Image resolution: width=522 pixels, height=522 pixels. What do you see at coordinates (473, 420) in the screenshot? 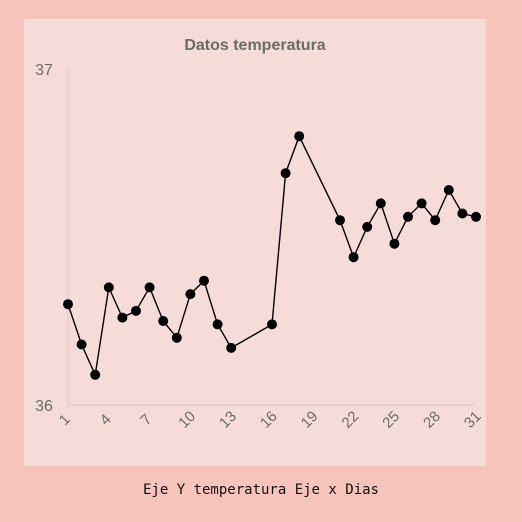
I see `x-tick-label: 31` at bounding box center [473, 420].